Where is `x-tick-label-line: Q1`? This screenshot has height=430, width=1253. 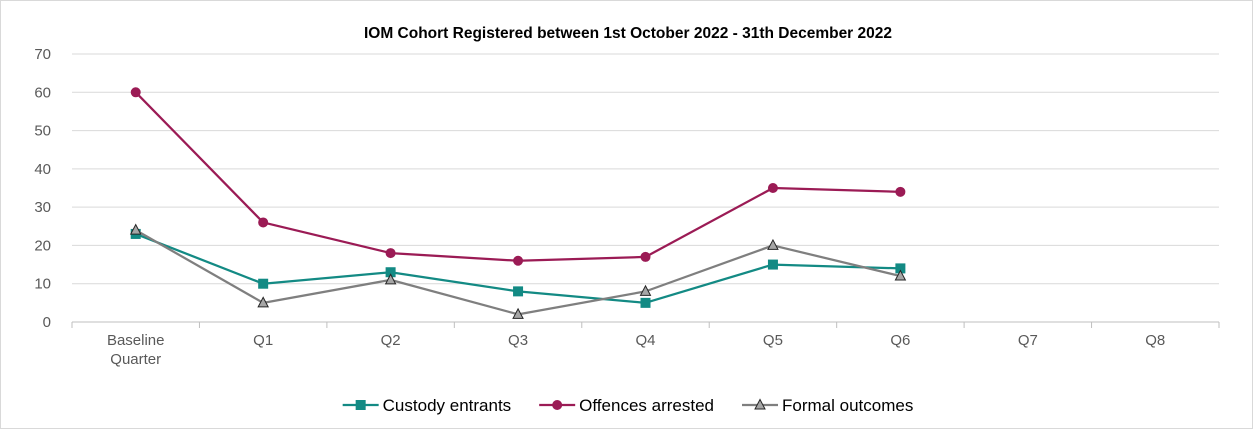 x-tick-label-line: Q1 is located at coordinates (263, 340).